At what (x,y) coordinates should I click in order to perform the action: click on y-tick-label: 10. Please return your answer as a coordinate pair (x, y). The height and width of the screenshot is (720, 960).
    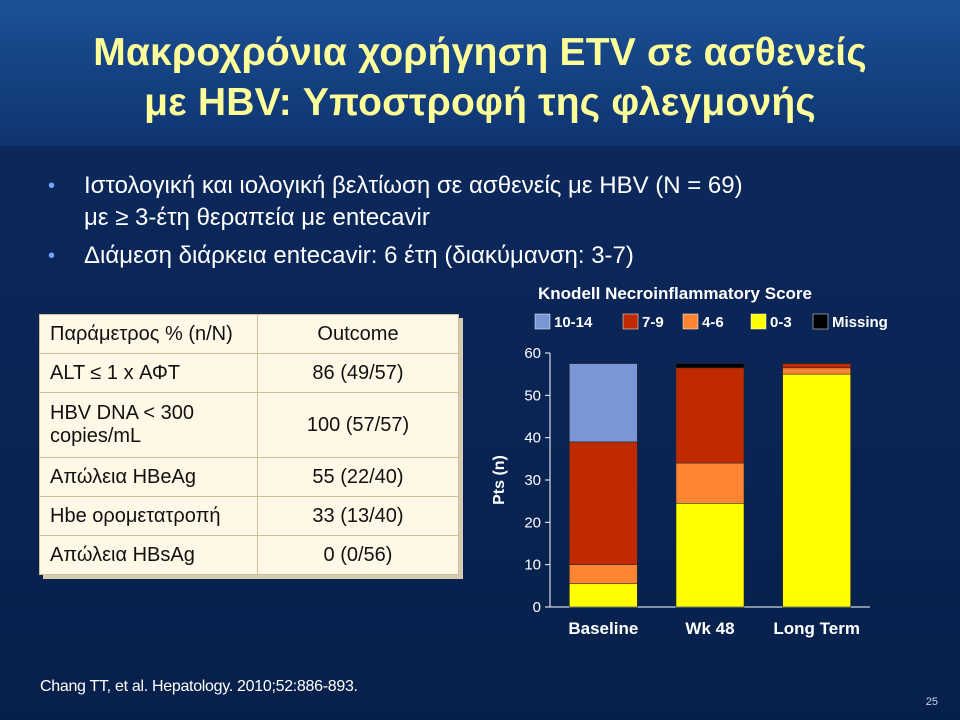
    Looking at the image, I should click on (532, 565).